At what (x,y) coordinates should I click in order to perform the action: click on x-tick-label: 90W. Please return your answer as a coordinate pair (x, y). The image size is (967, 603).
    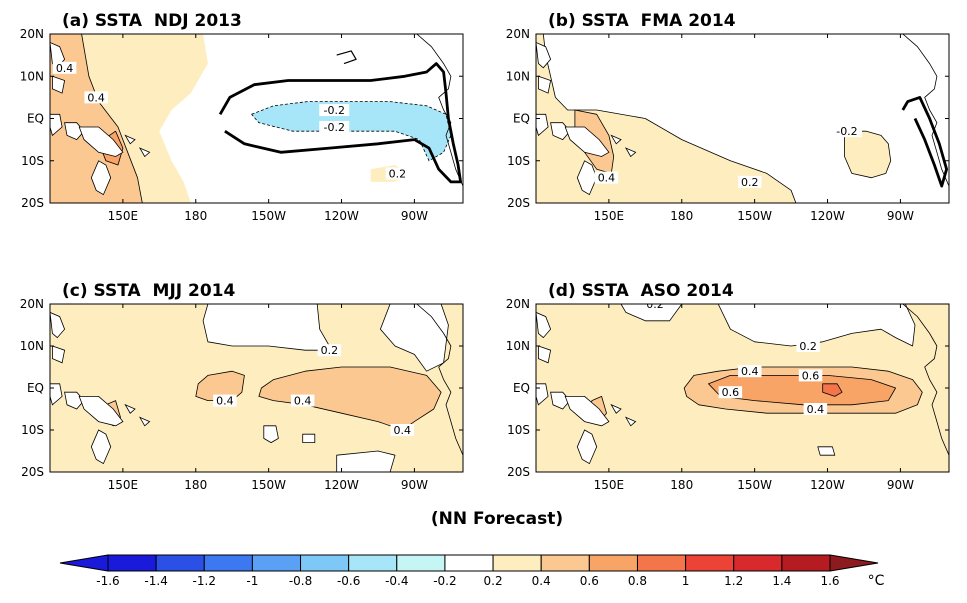
    Looking at the image, I should click on (900, 216).